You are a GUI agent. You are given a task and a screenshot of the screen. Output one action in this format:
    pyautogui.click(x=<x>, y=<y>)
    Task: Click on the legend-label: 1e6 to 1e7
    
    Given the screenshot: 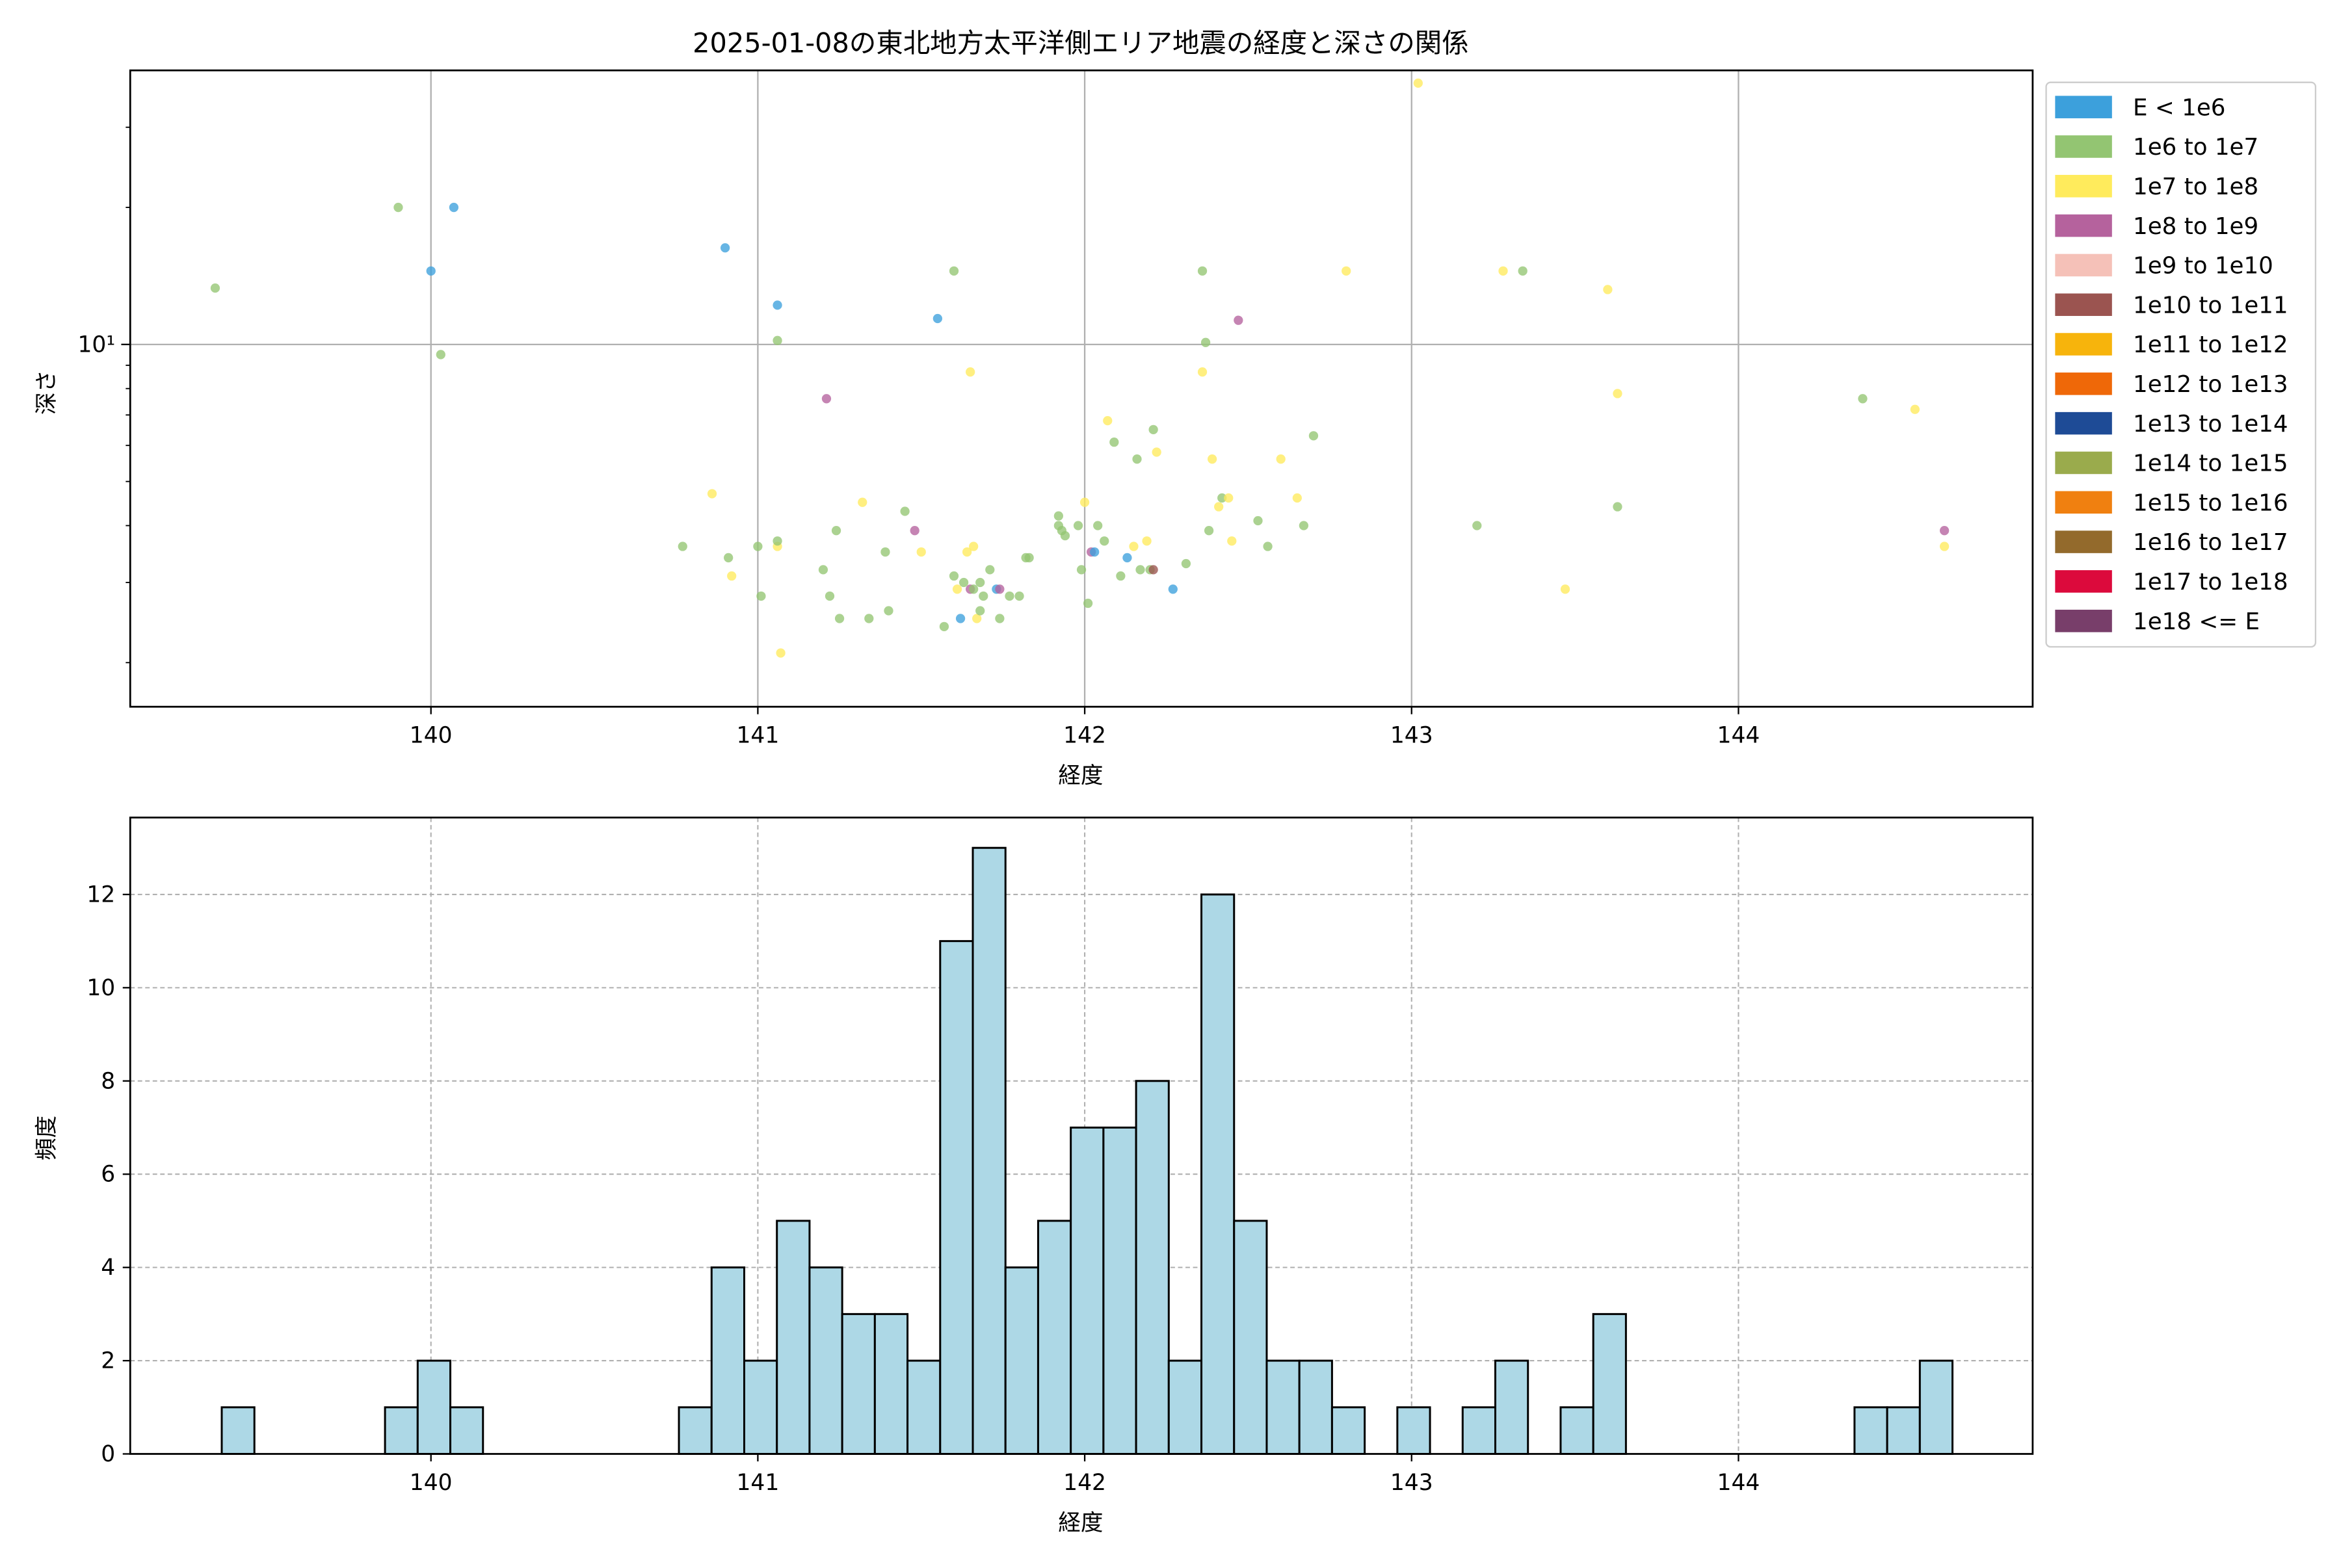 What is the action you would take?
    pyautogui.click(x=2195, y=147)
    